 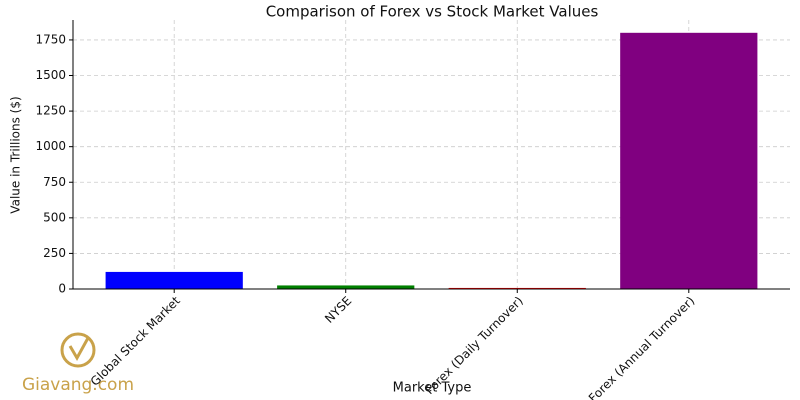 What do you see at coordinates (50, 111) in the screenshot?
I see `y-tick-label: 1250` at bounding box center [50, 111].